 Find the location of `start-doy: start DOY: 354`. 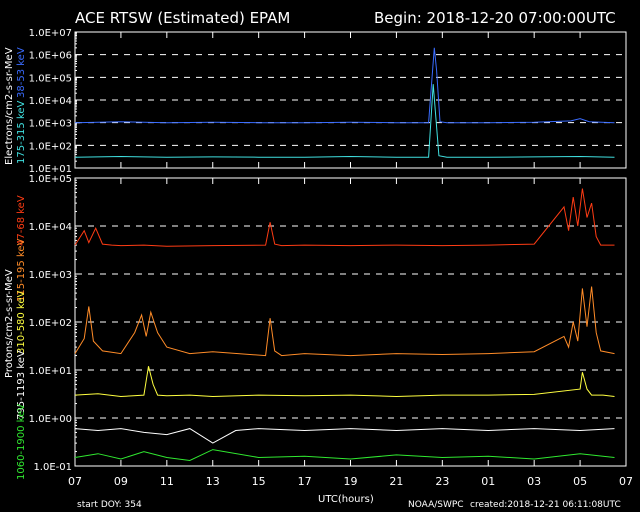

start-doy: start DOY: 354 is located at coordinates (109, 505).